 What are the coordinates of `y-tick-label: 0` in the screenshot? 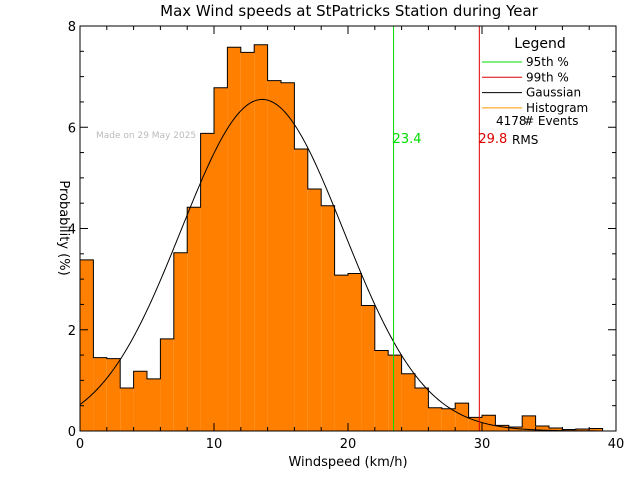 It's located at (72, 432).